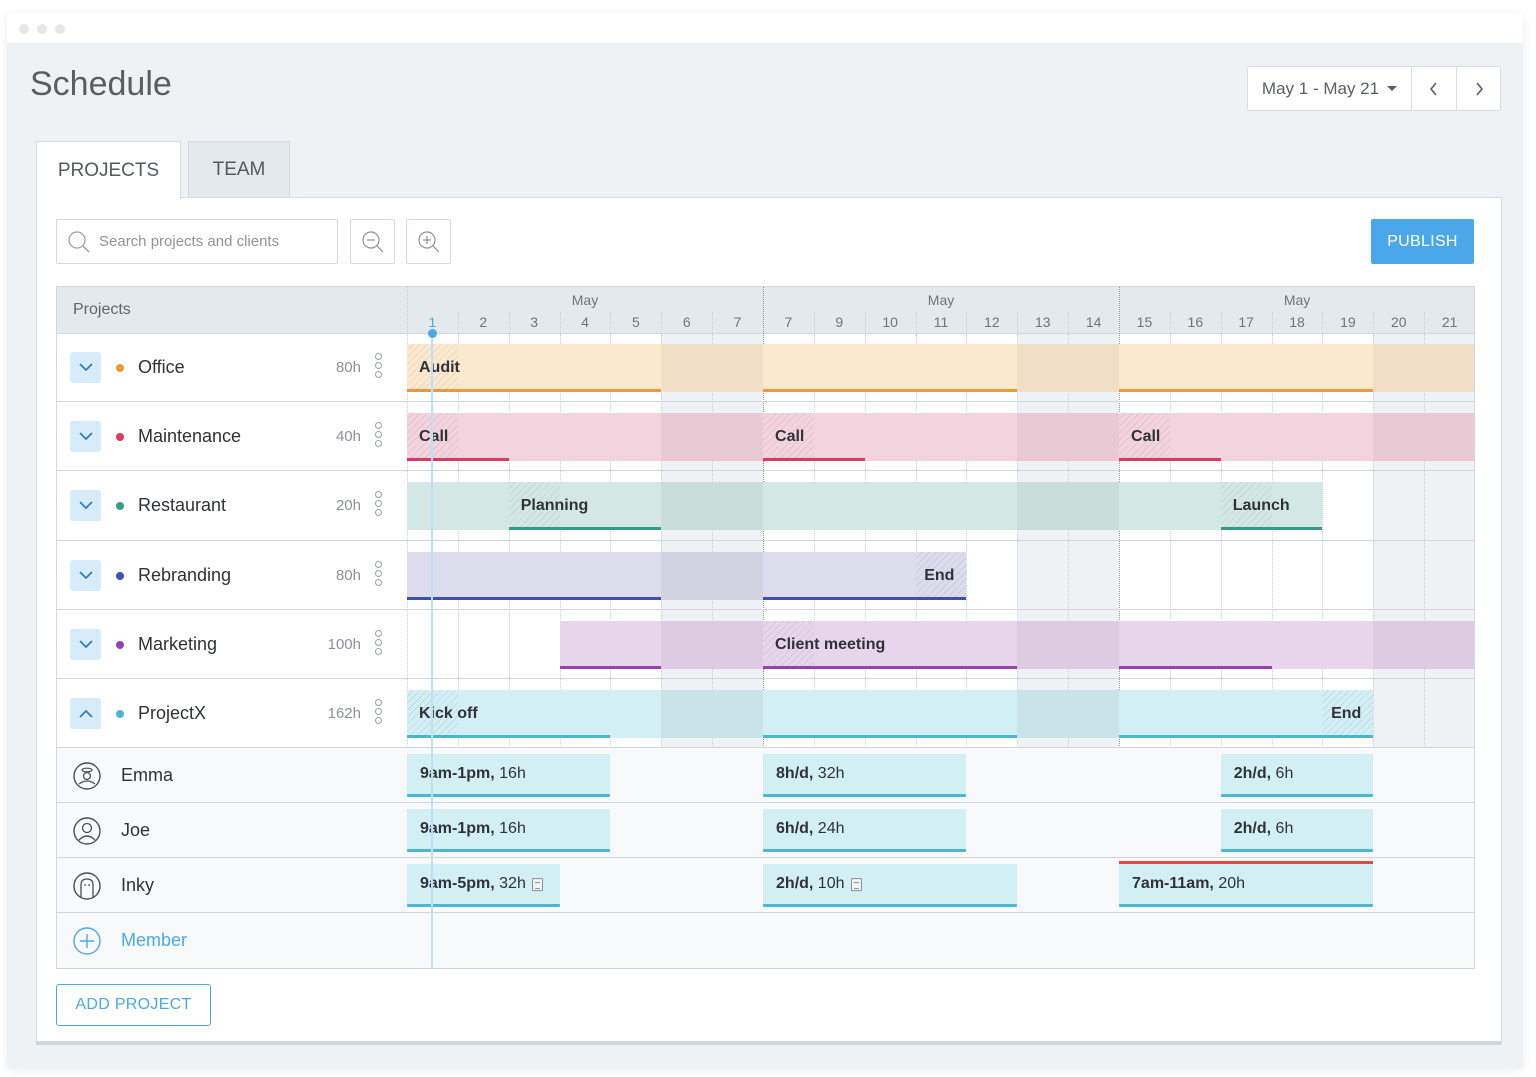 The image size is (1536, 1077). Describe the element at coordinates (407, 627) in the screenshot. I see `column-divider` at that location.